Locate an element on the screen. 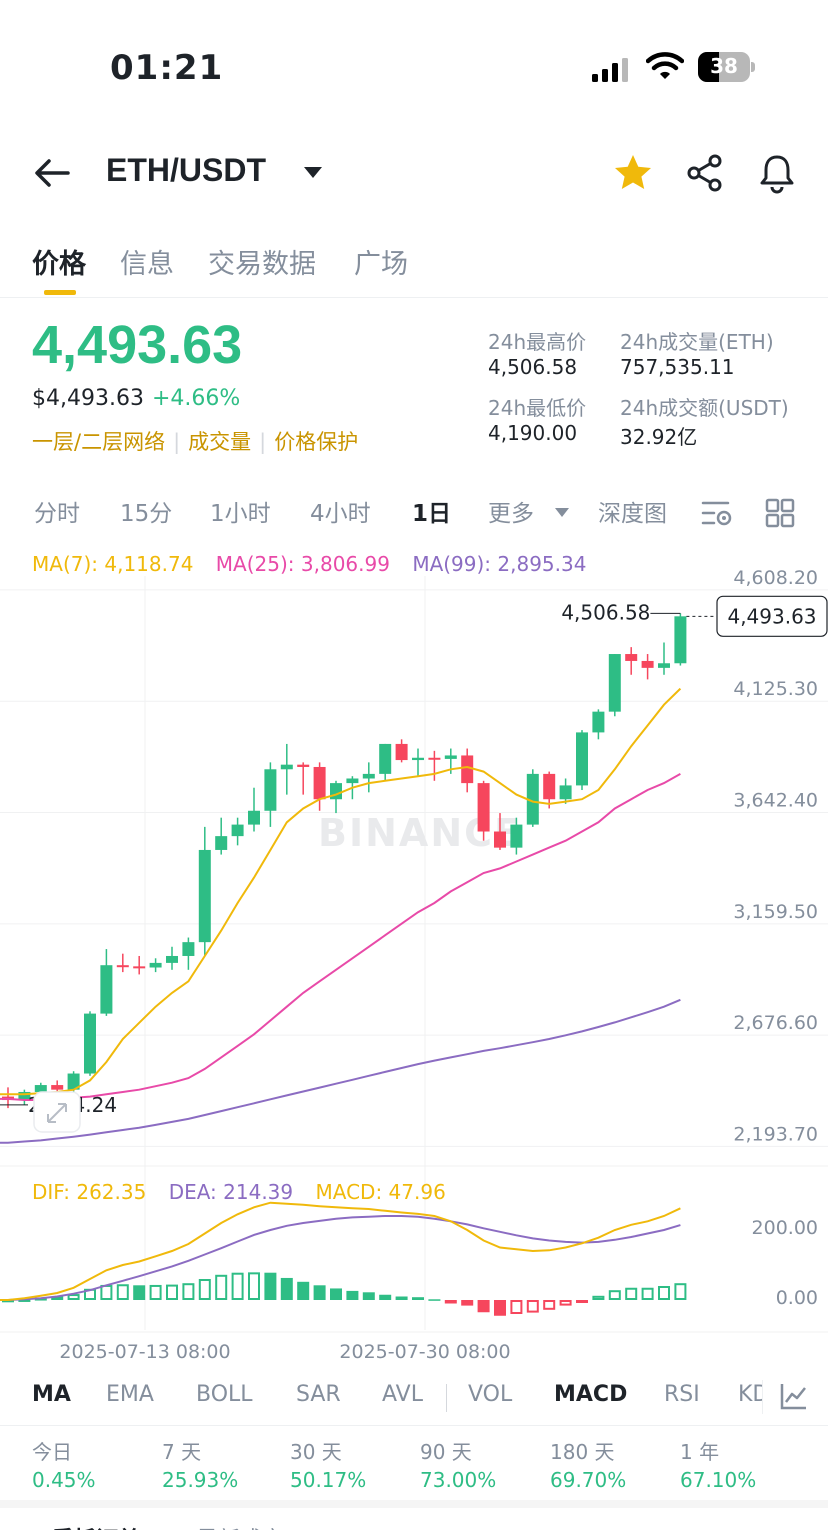 This screenshot has width=828, height=1530. perf-value-30d: 50.17% is located at coordinates (328, 1480).